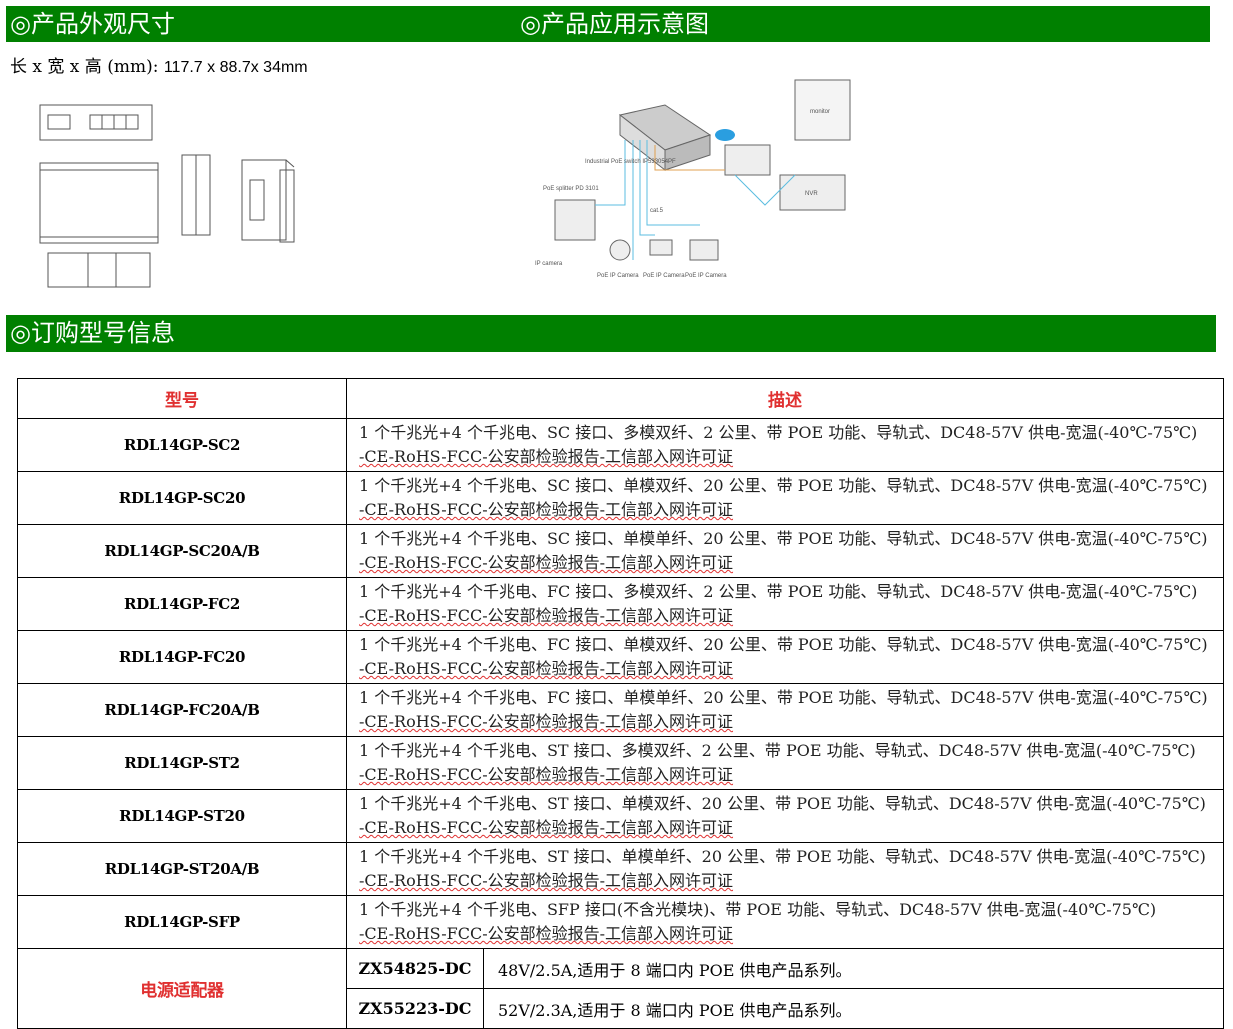  Describe the element at coordinates (182, 657) in the screenshot. I see `model-cell: RDL14GP-FC20` at that location.